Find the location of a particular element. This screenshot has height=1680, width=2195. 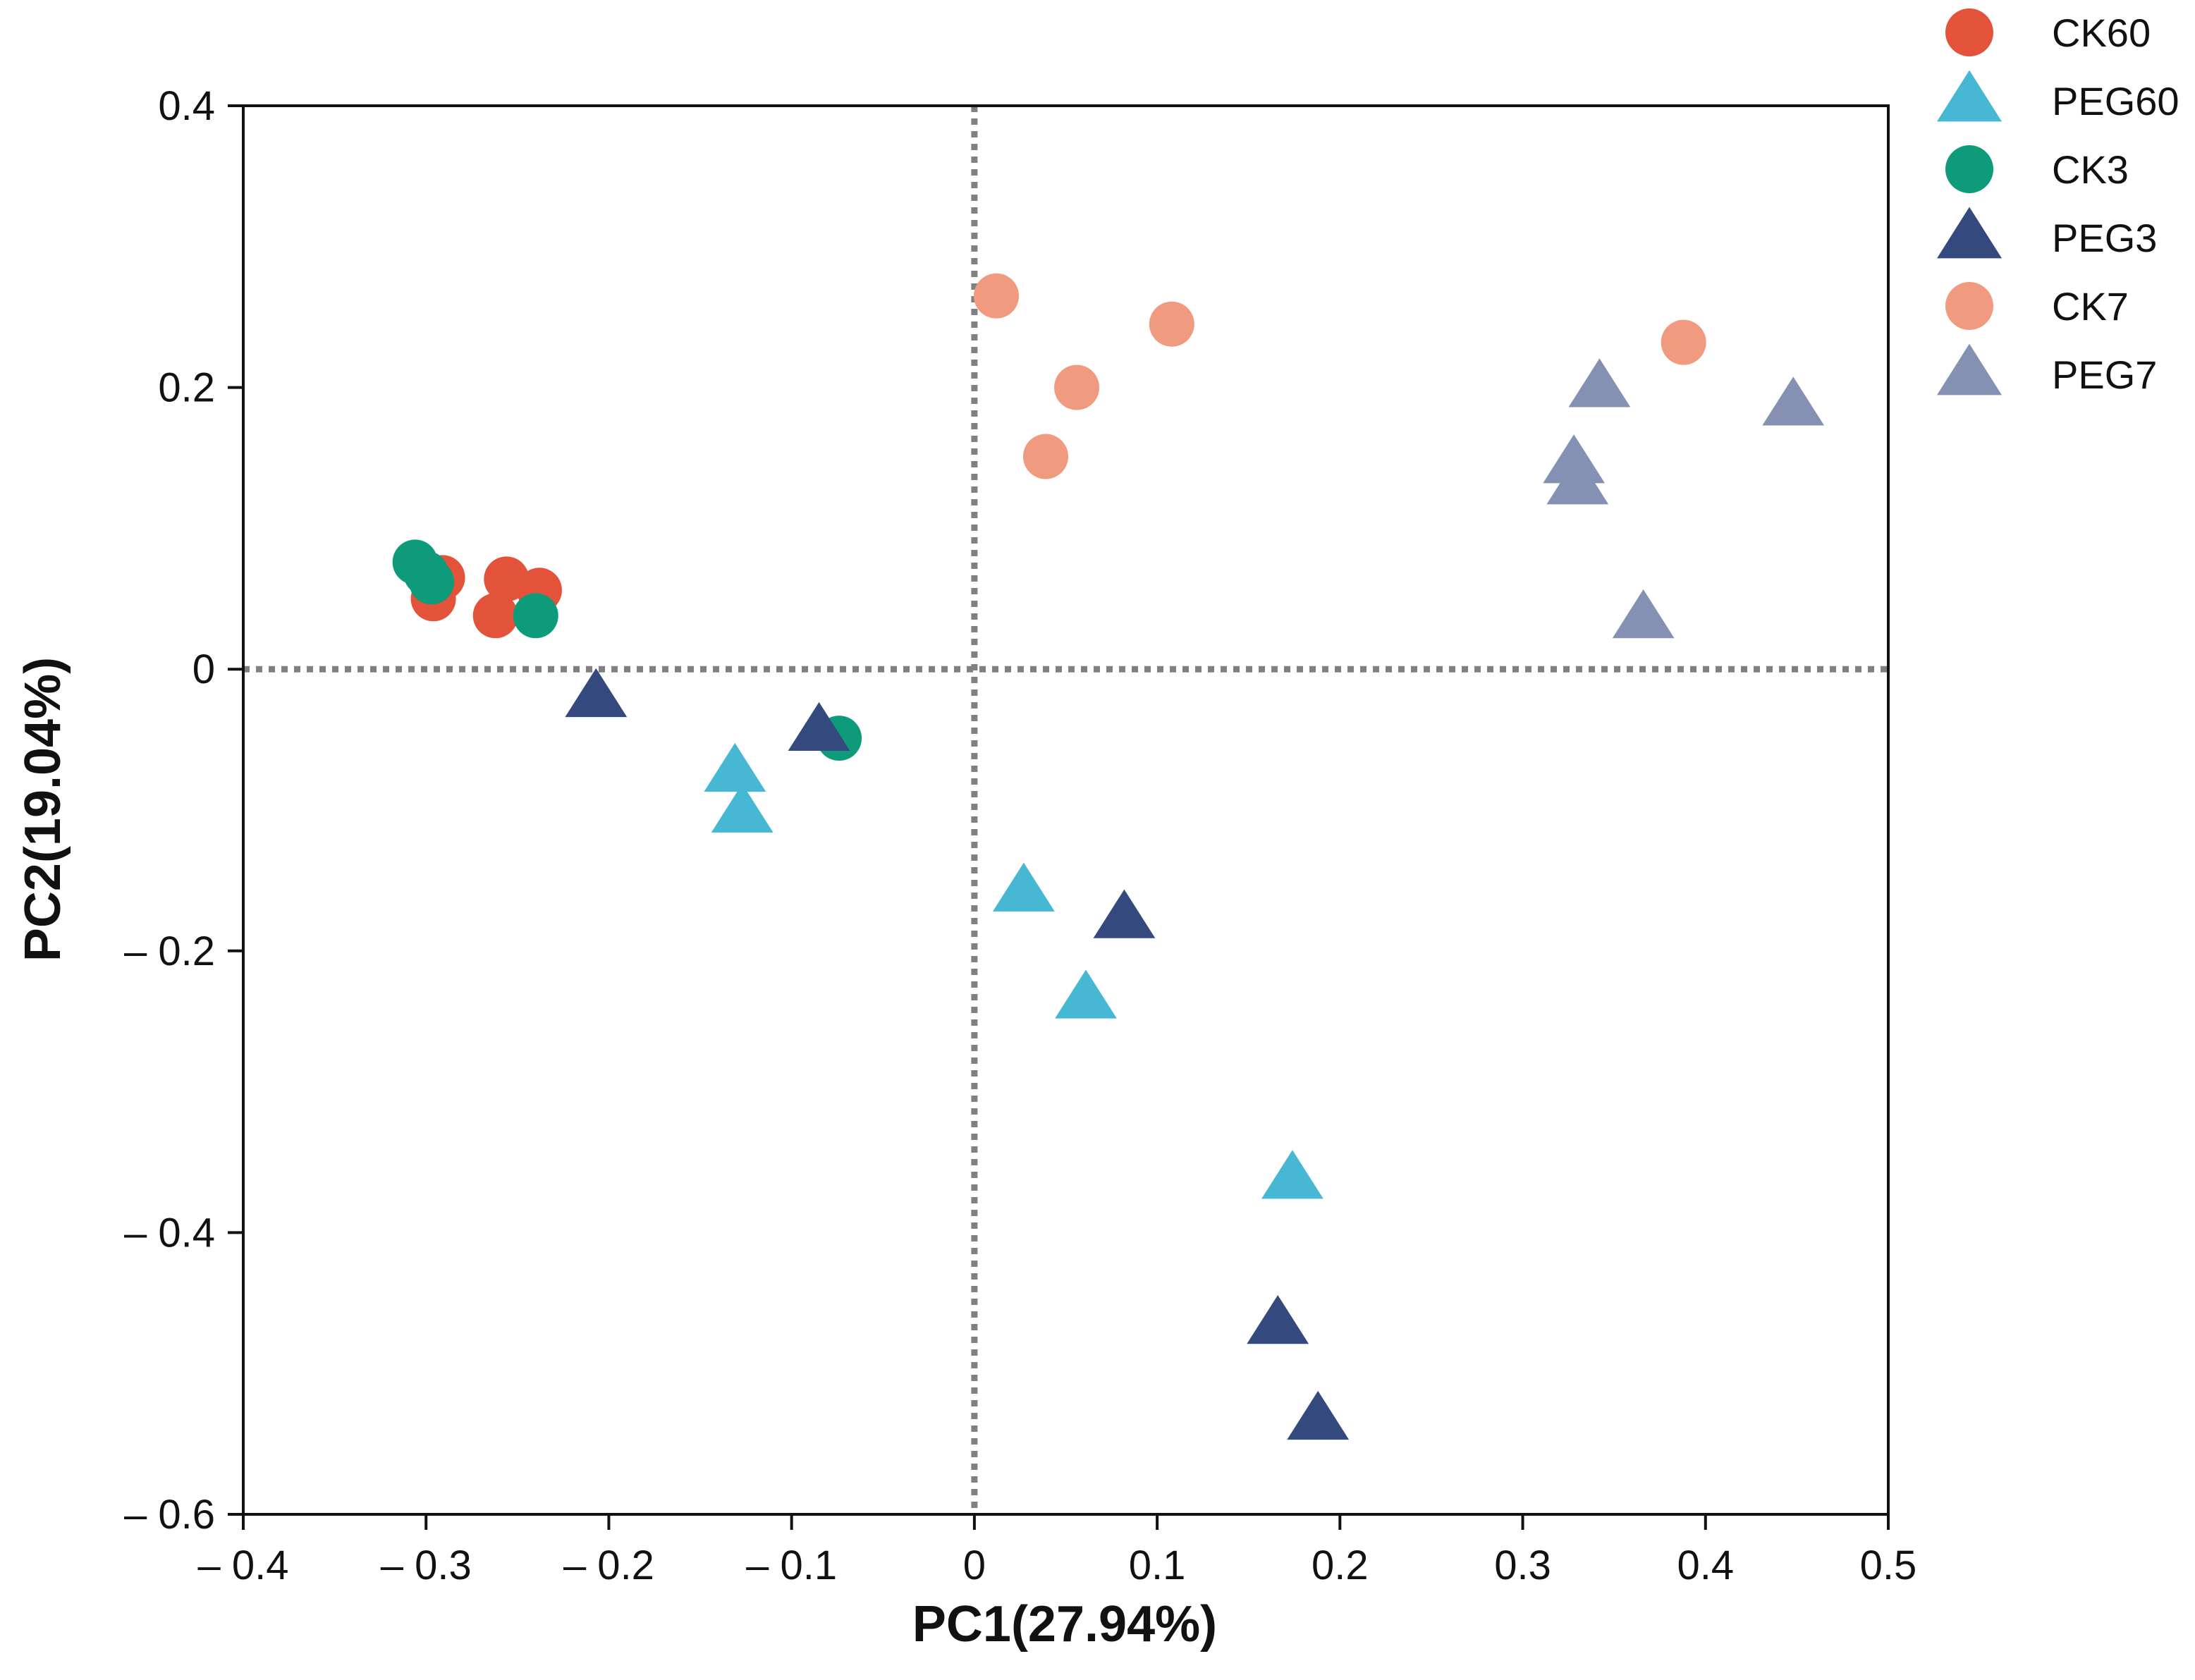

x-tick-label: – 0.1 is located at coordinates (791, 1565).